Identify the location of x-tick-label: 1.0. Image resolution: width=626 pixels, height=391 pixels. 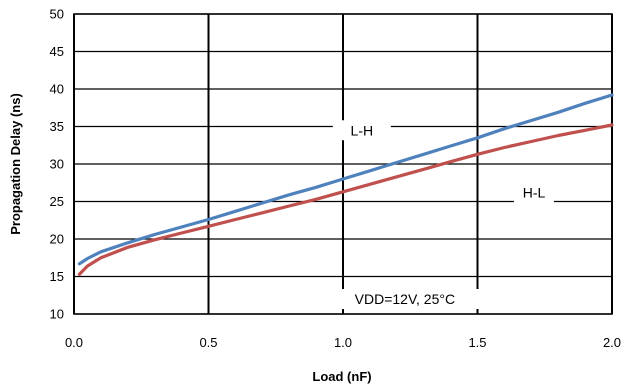
(343, 342).